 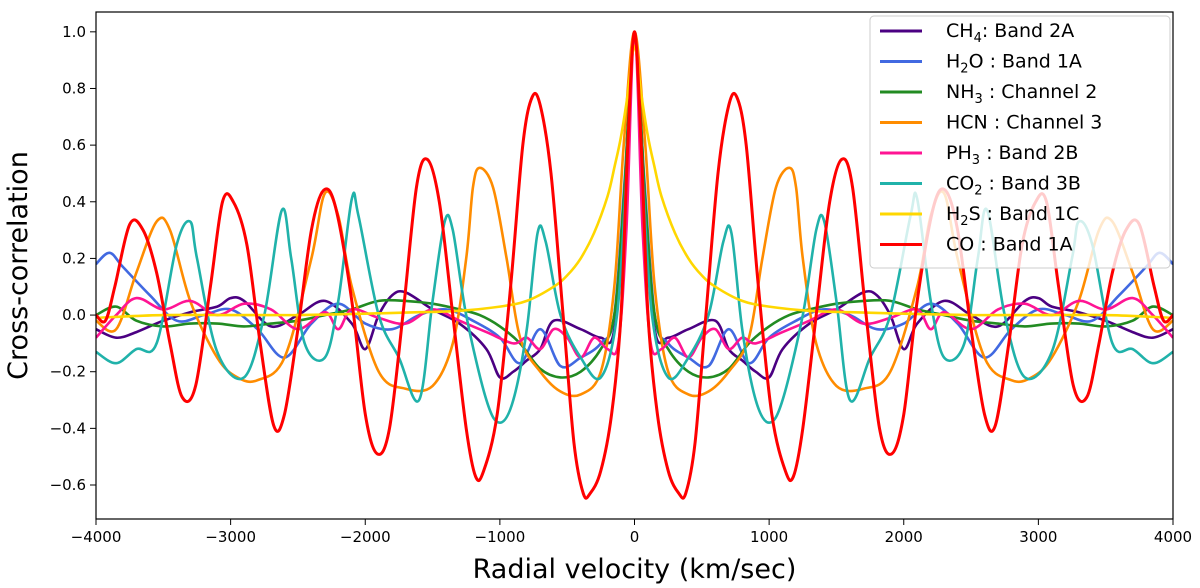 I want to click on y-tick-label: −0.6, so click(x=68, y=485).